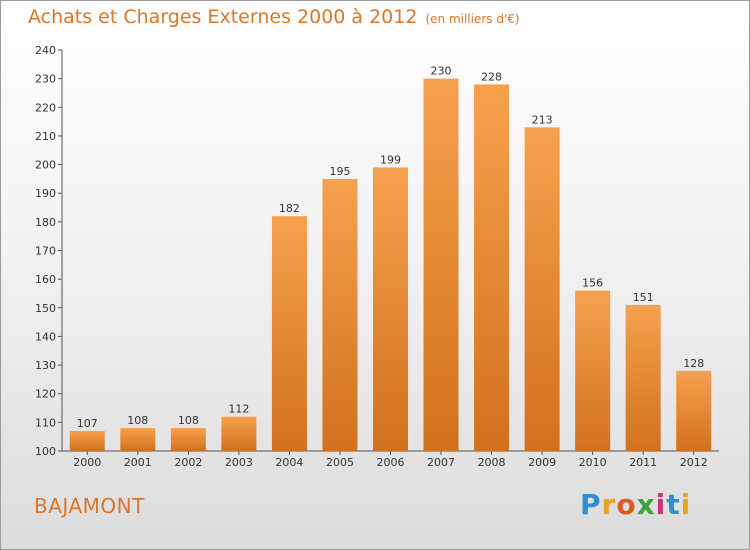 Image resolution: width=750 pixels, height=550 pixels. I want to click on bar-2007, so click(441, 265).